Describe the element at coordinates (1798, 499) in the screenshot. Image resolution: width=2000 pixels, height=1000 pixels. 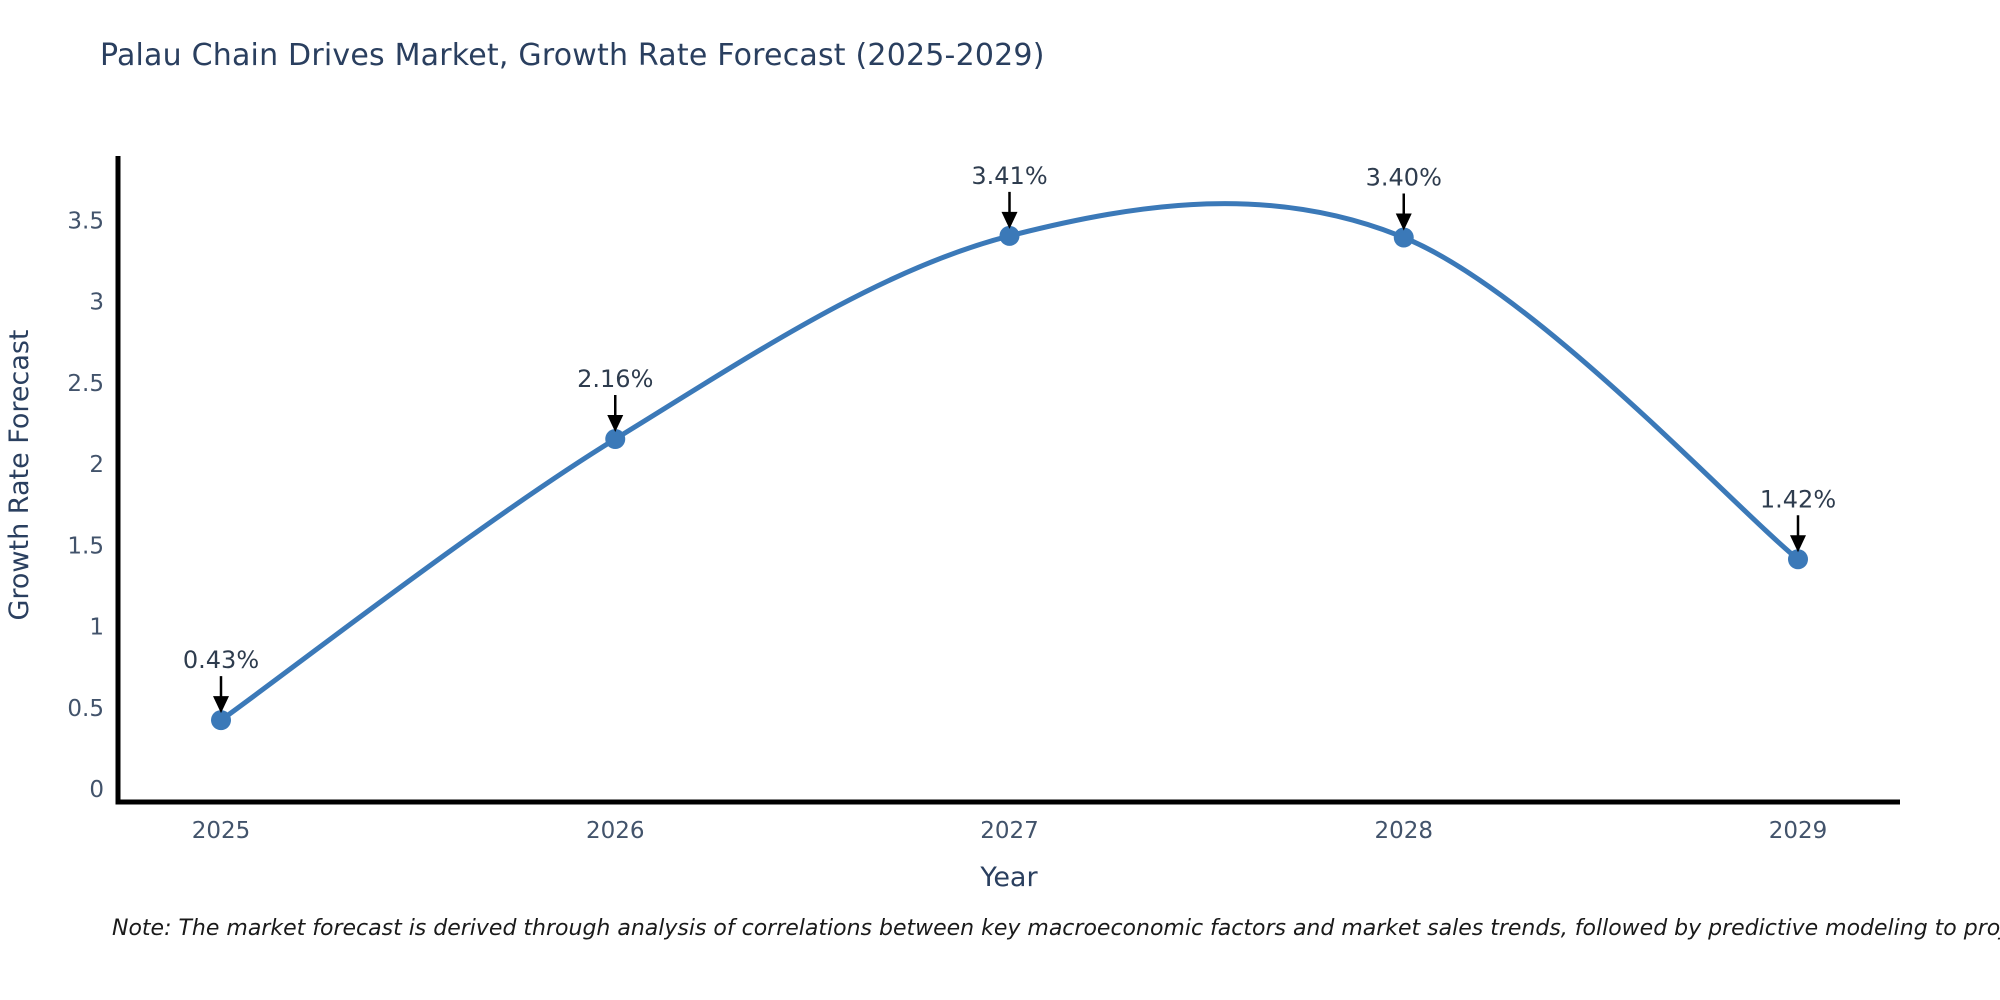
I see `point-label: 1.42%` at that location.